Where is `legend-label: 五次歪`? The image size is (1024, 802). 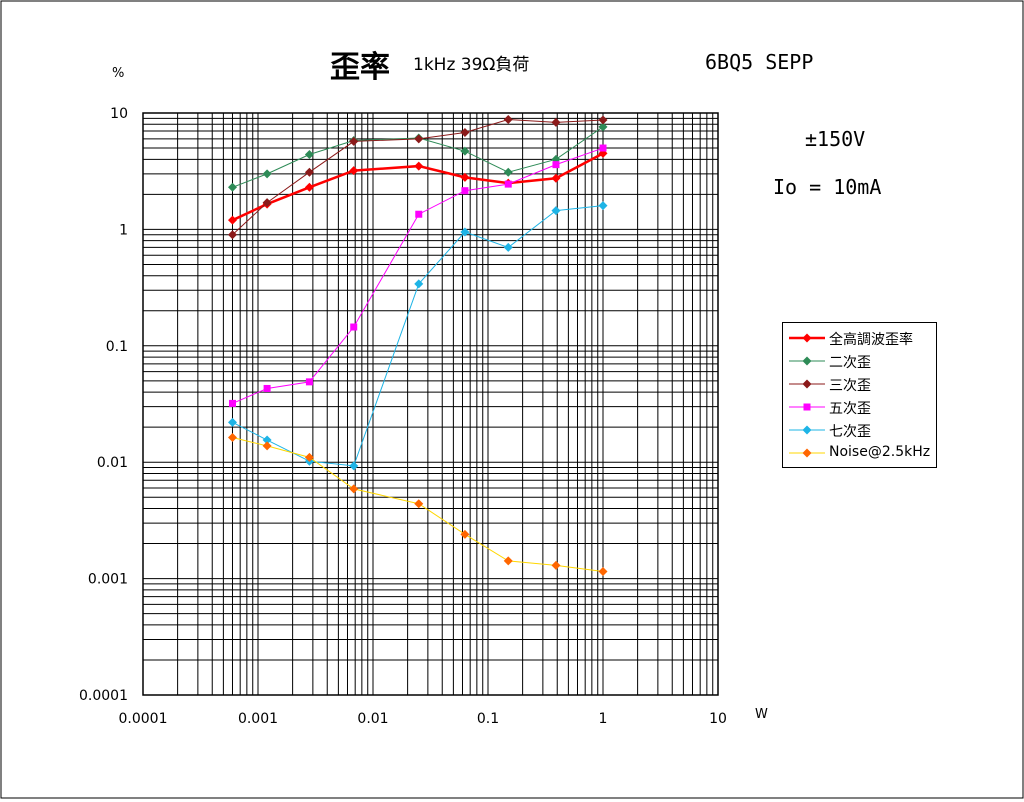
legend-label: 五次歪 is located at coordinates (850, 409).